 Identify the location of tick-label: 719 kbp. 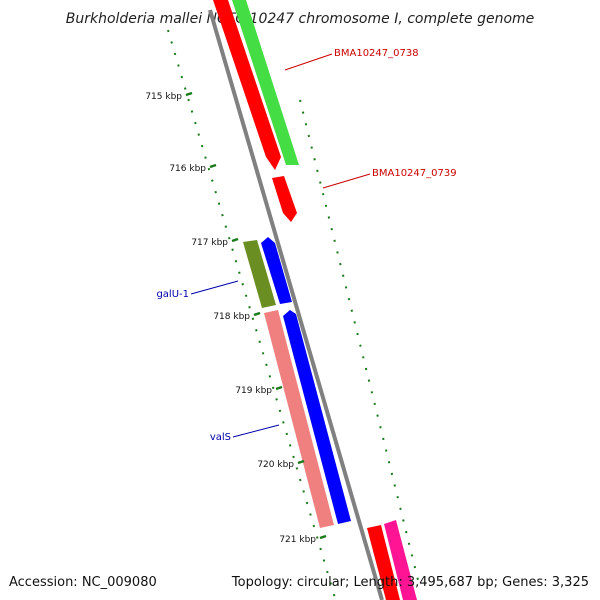
(253, 391).